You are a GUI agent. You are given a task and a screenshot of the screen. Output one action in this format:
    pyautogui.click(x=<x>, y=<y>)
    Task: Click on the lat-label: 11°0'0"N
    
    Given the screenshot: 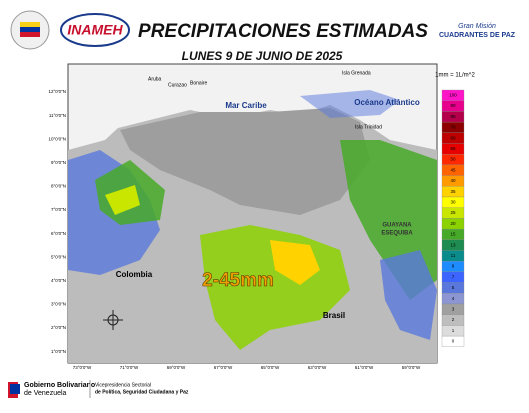 What is the action you would take?
    pyautogui.click(x=57, y=115)
    